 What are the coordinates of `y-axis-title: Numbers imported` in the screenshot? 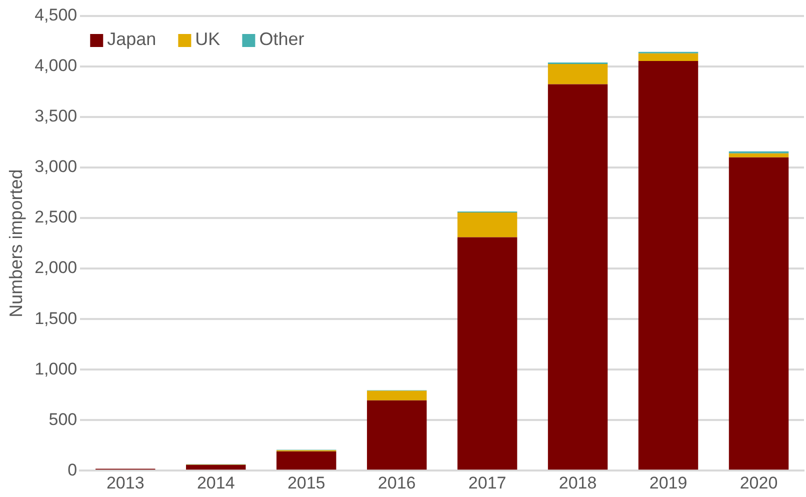 It's located at (16, 243).